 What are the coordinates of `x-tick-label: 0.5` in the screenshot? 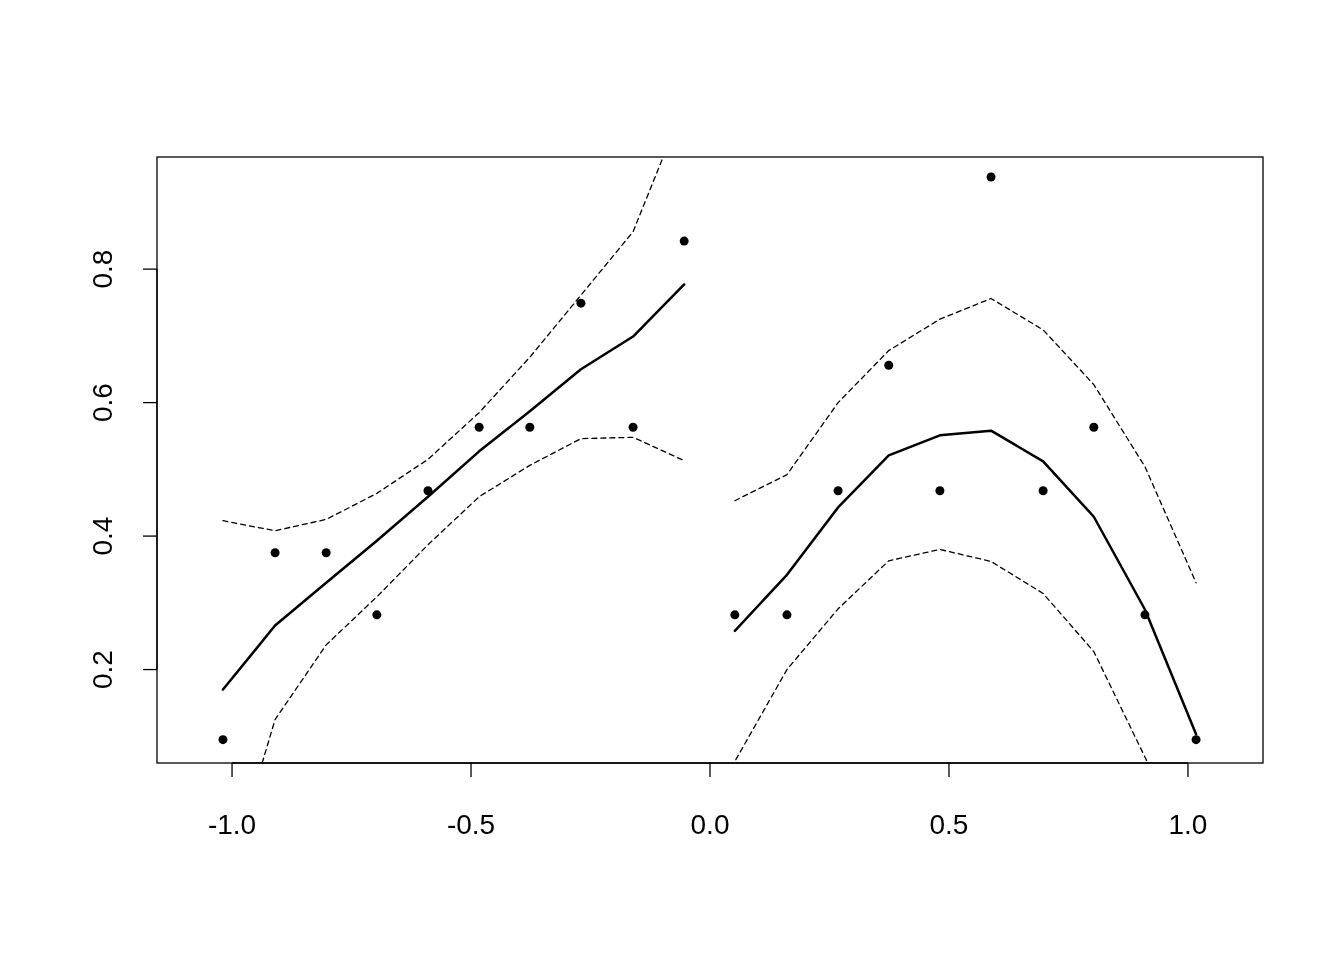 It's located at (949, 824).